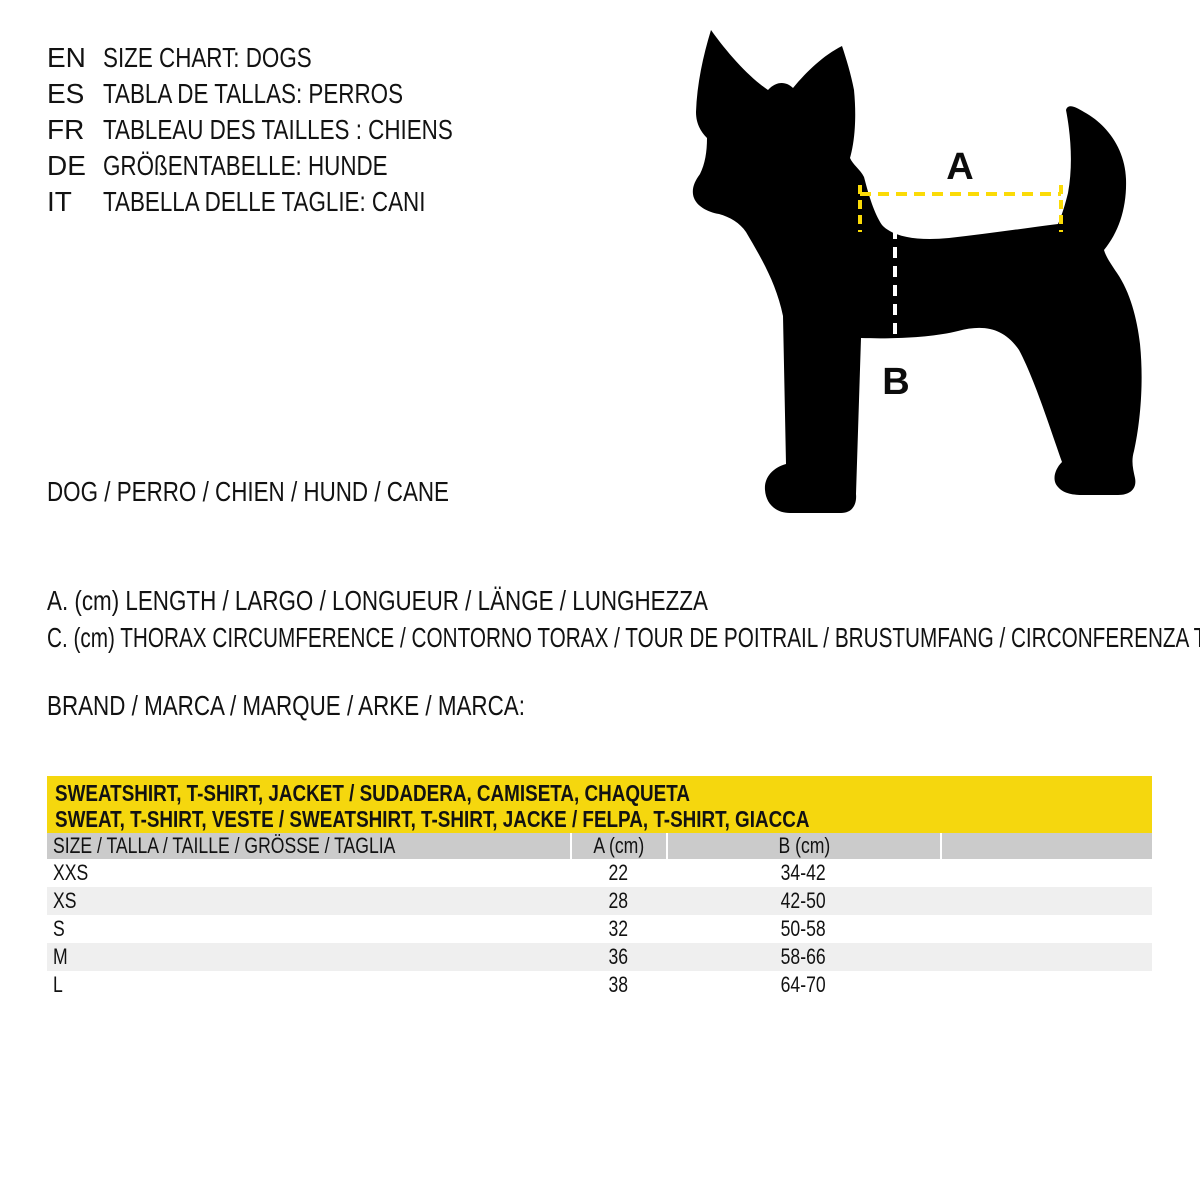 This screenshot has width=1200, height=1200. What do you see at coordinates (960, 208) in the screenshot?
I see `measure-a-line` at bounding box center [960, 208].